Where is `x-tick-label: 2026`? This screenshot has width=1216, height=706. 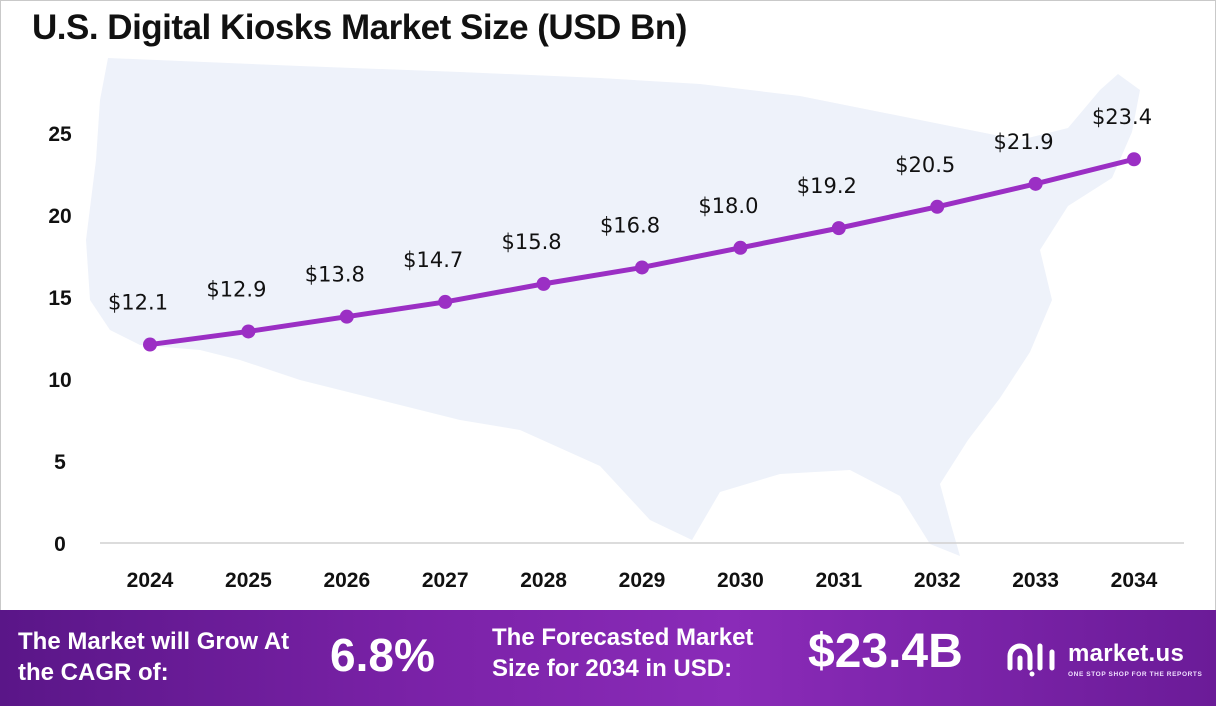 x-tick-label: 2026 is located at coordinates (346, 580).